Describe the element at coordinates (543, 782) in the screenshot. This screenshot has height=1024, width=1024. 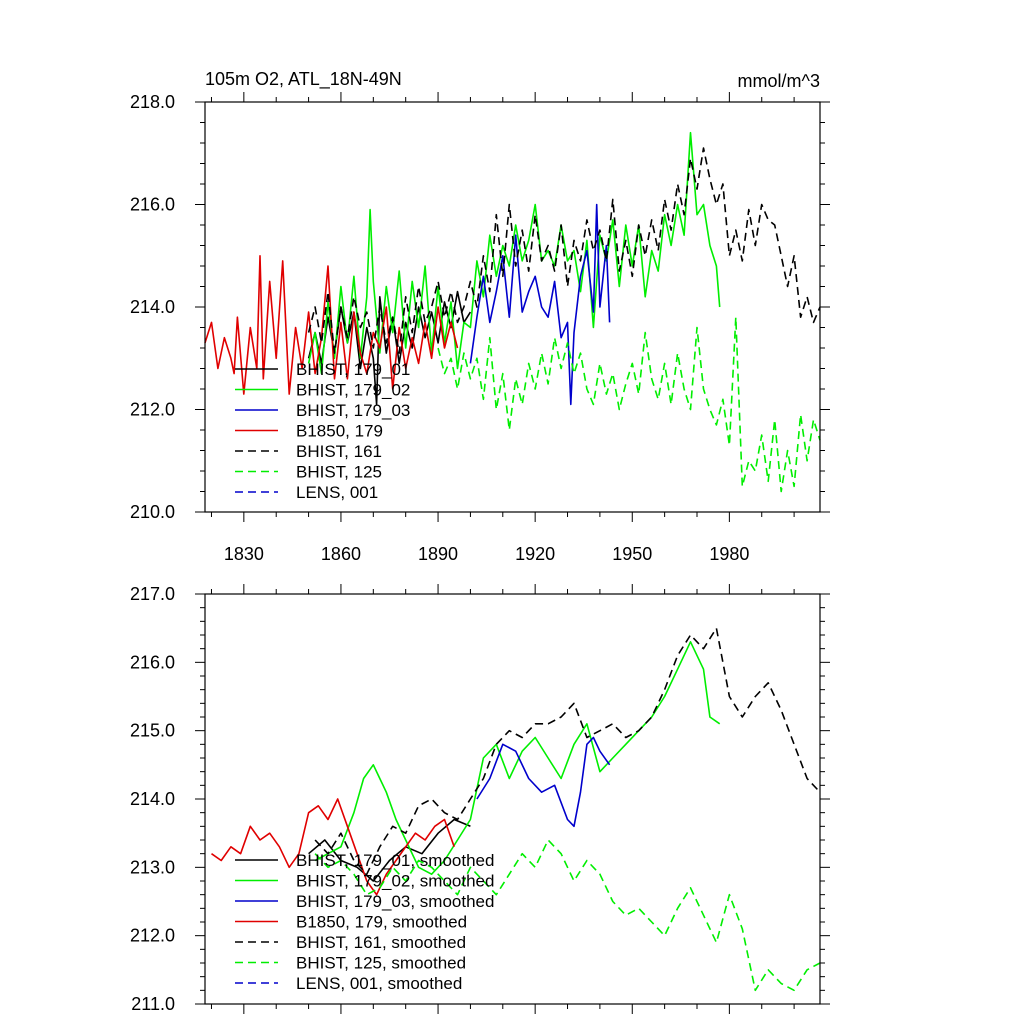
I see `series-line-bhist-179-03-smoothed` at that location.